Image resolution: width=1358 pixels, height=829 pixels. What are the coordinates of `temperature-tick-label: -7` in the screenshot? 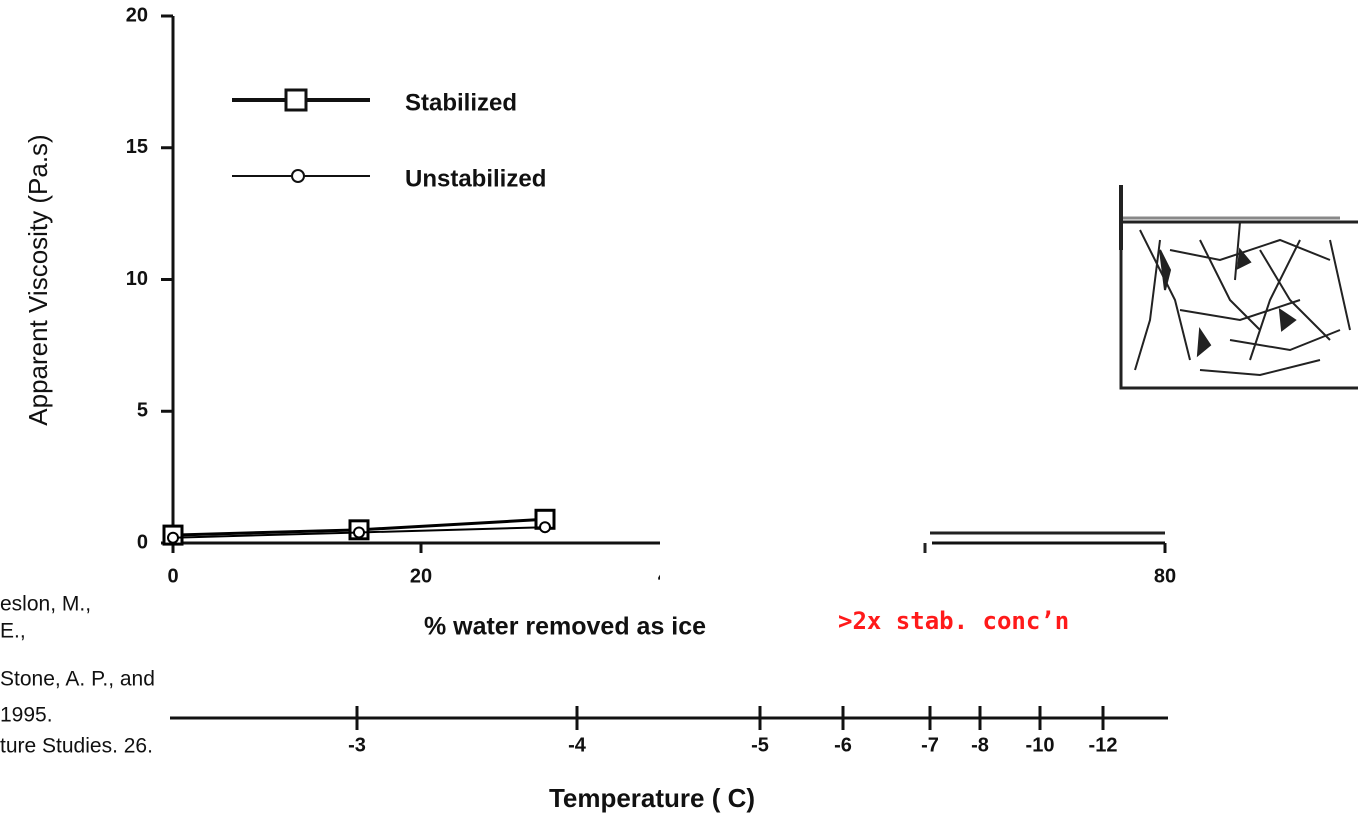 It's located at (930, 745).